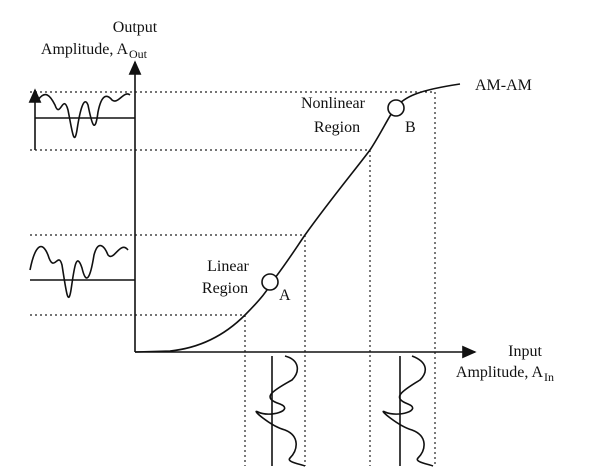 This screenshot has height=476, width=616. What do you see at coordinates (500, 372) in the screenshot?
I see `x-axis-label: Amplitude, A` at bounding box center [500, 372].